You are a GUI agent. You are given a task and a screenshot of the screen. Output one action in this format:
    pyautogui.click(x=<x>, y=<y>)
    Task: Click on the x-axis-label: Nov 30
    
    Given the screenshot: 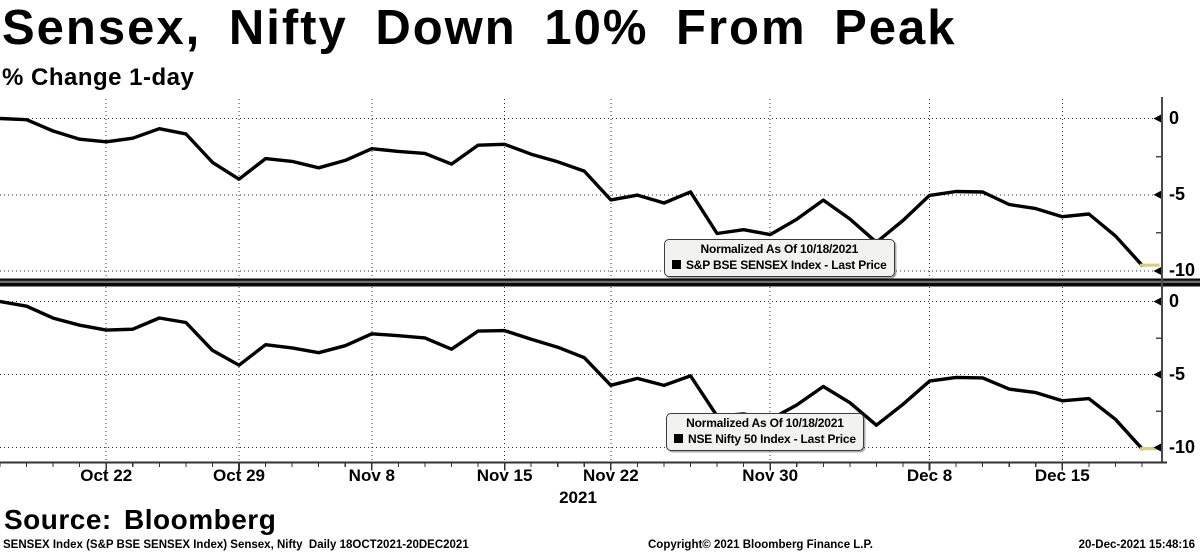 What is the action you would take?
    pyautogui.click(x=770, y=475)
    